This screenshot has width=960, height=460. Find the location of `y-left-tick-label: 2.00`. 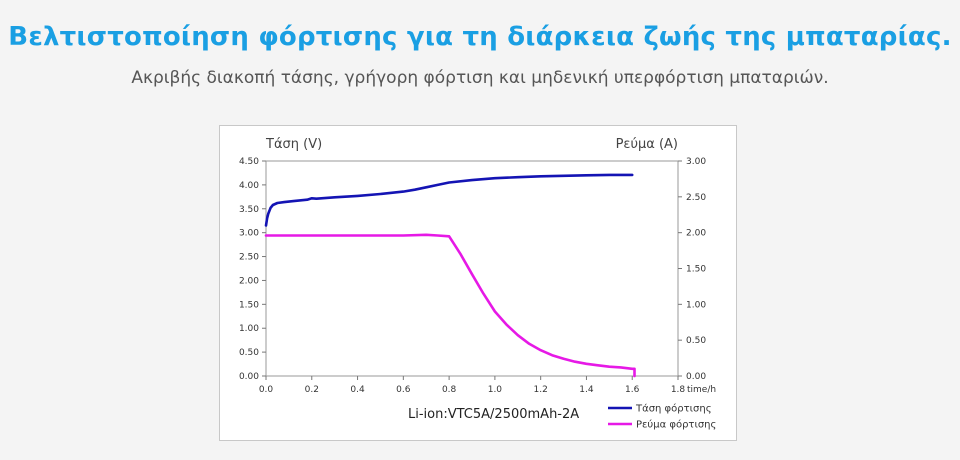

y-left-tick-label: 2.00 is located at coordinates (249, 281).